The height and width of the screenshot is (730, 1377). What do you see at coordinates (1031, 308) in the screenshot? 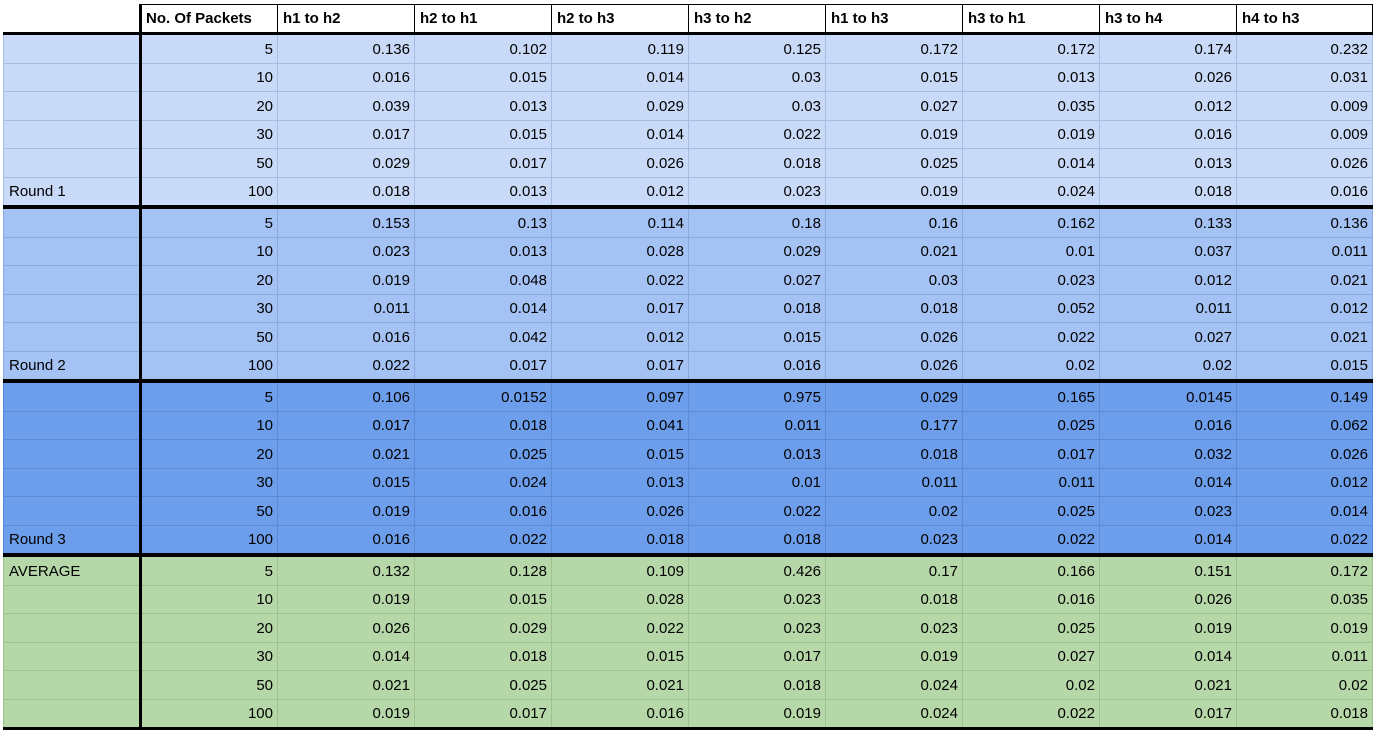
I see `value-cell: 0.052` at bounding box center [1031, 308].